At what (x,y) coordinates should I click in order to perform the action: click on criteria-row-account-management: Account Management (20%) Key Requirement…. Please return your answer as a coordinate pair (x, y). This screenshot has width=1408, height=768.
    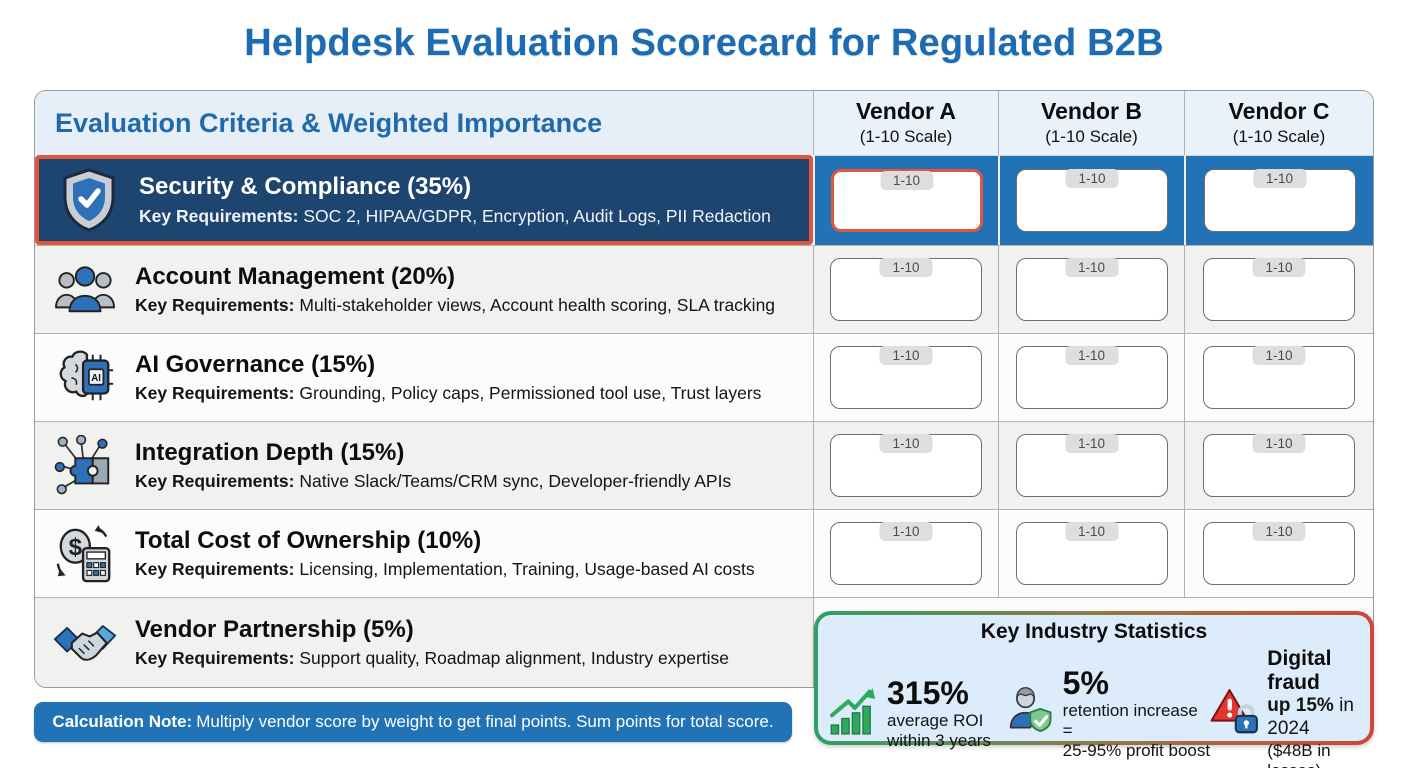
    Looking at the image, I should click on (424, 289).